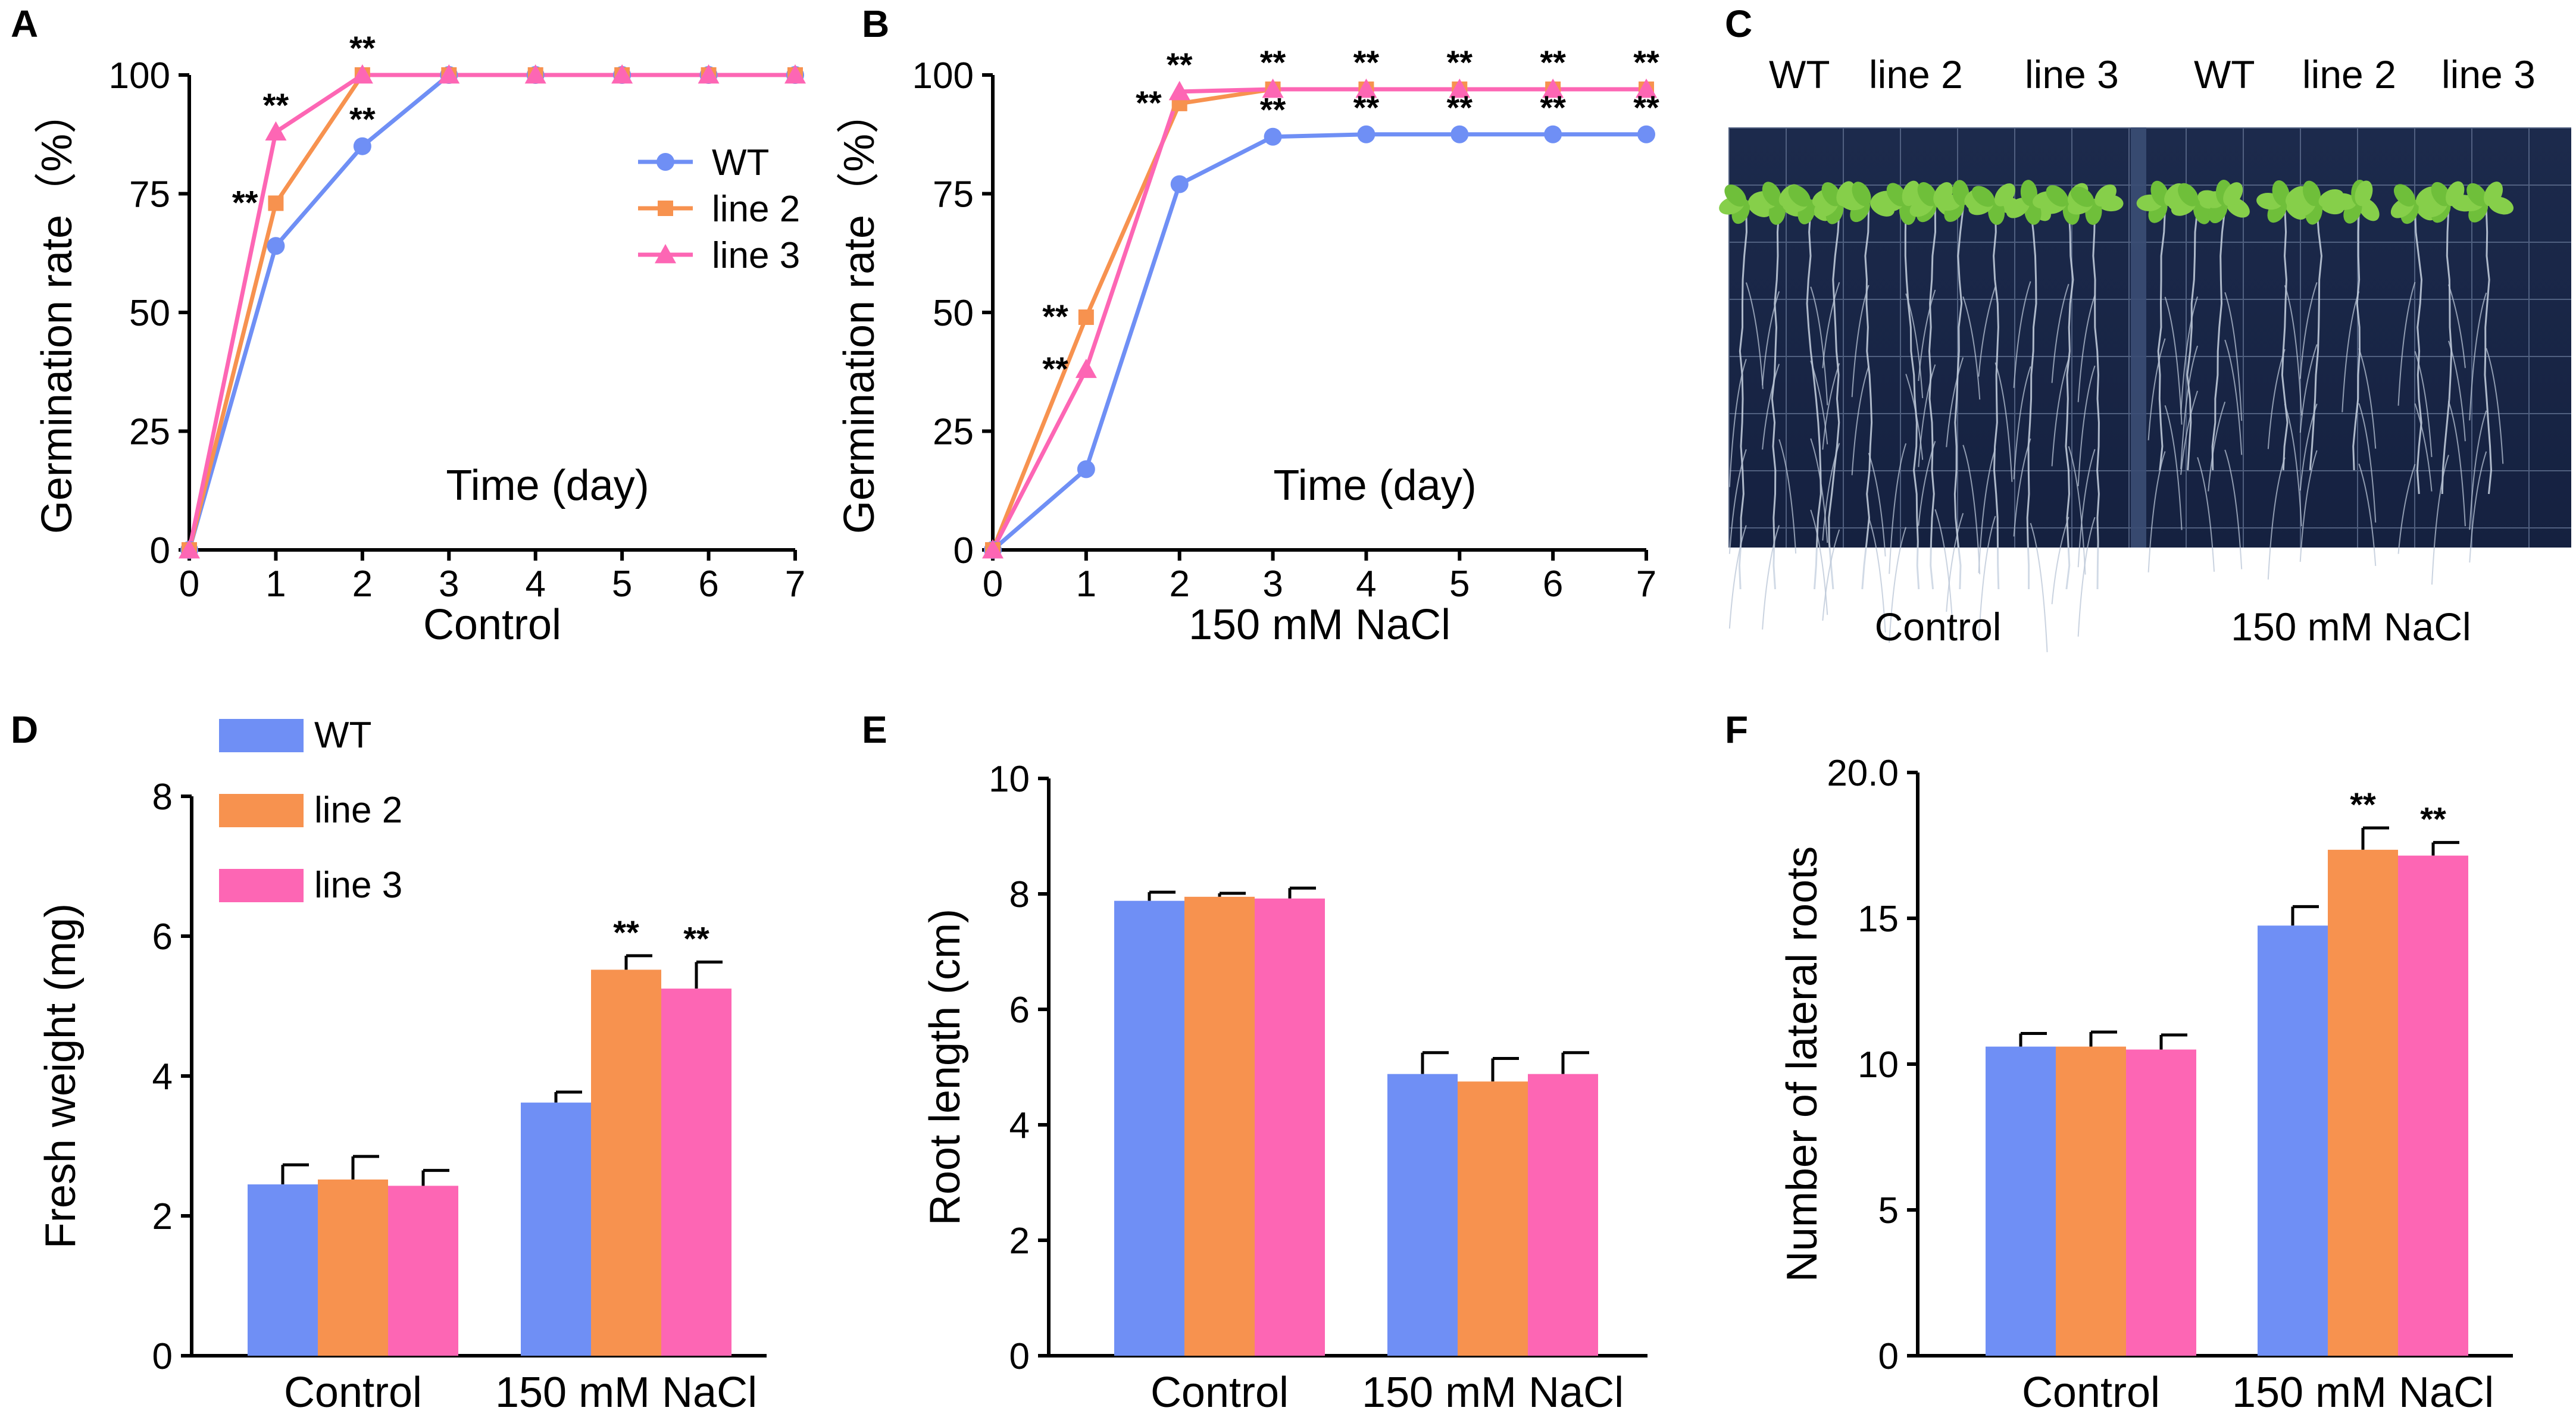 The image size is (2576, 1420). I want to click on y-tick-label: 2, so click(1019, 1241).